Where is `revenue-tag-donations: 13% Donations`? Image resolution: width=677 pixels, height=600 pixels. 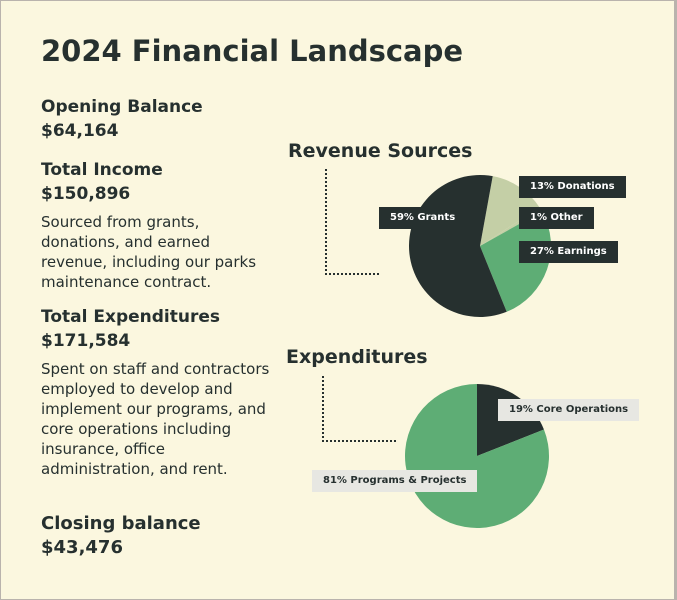
revenue-tag-donations: 13% Donations is located at coordinates (572, 187).